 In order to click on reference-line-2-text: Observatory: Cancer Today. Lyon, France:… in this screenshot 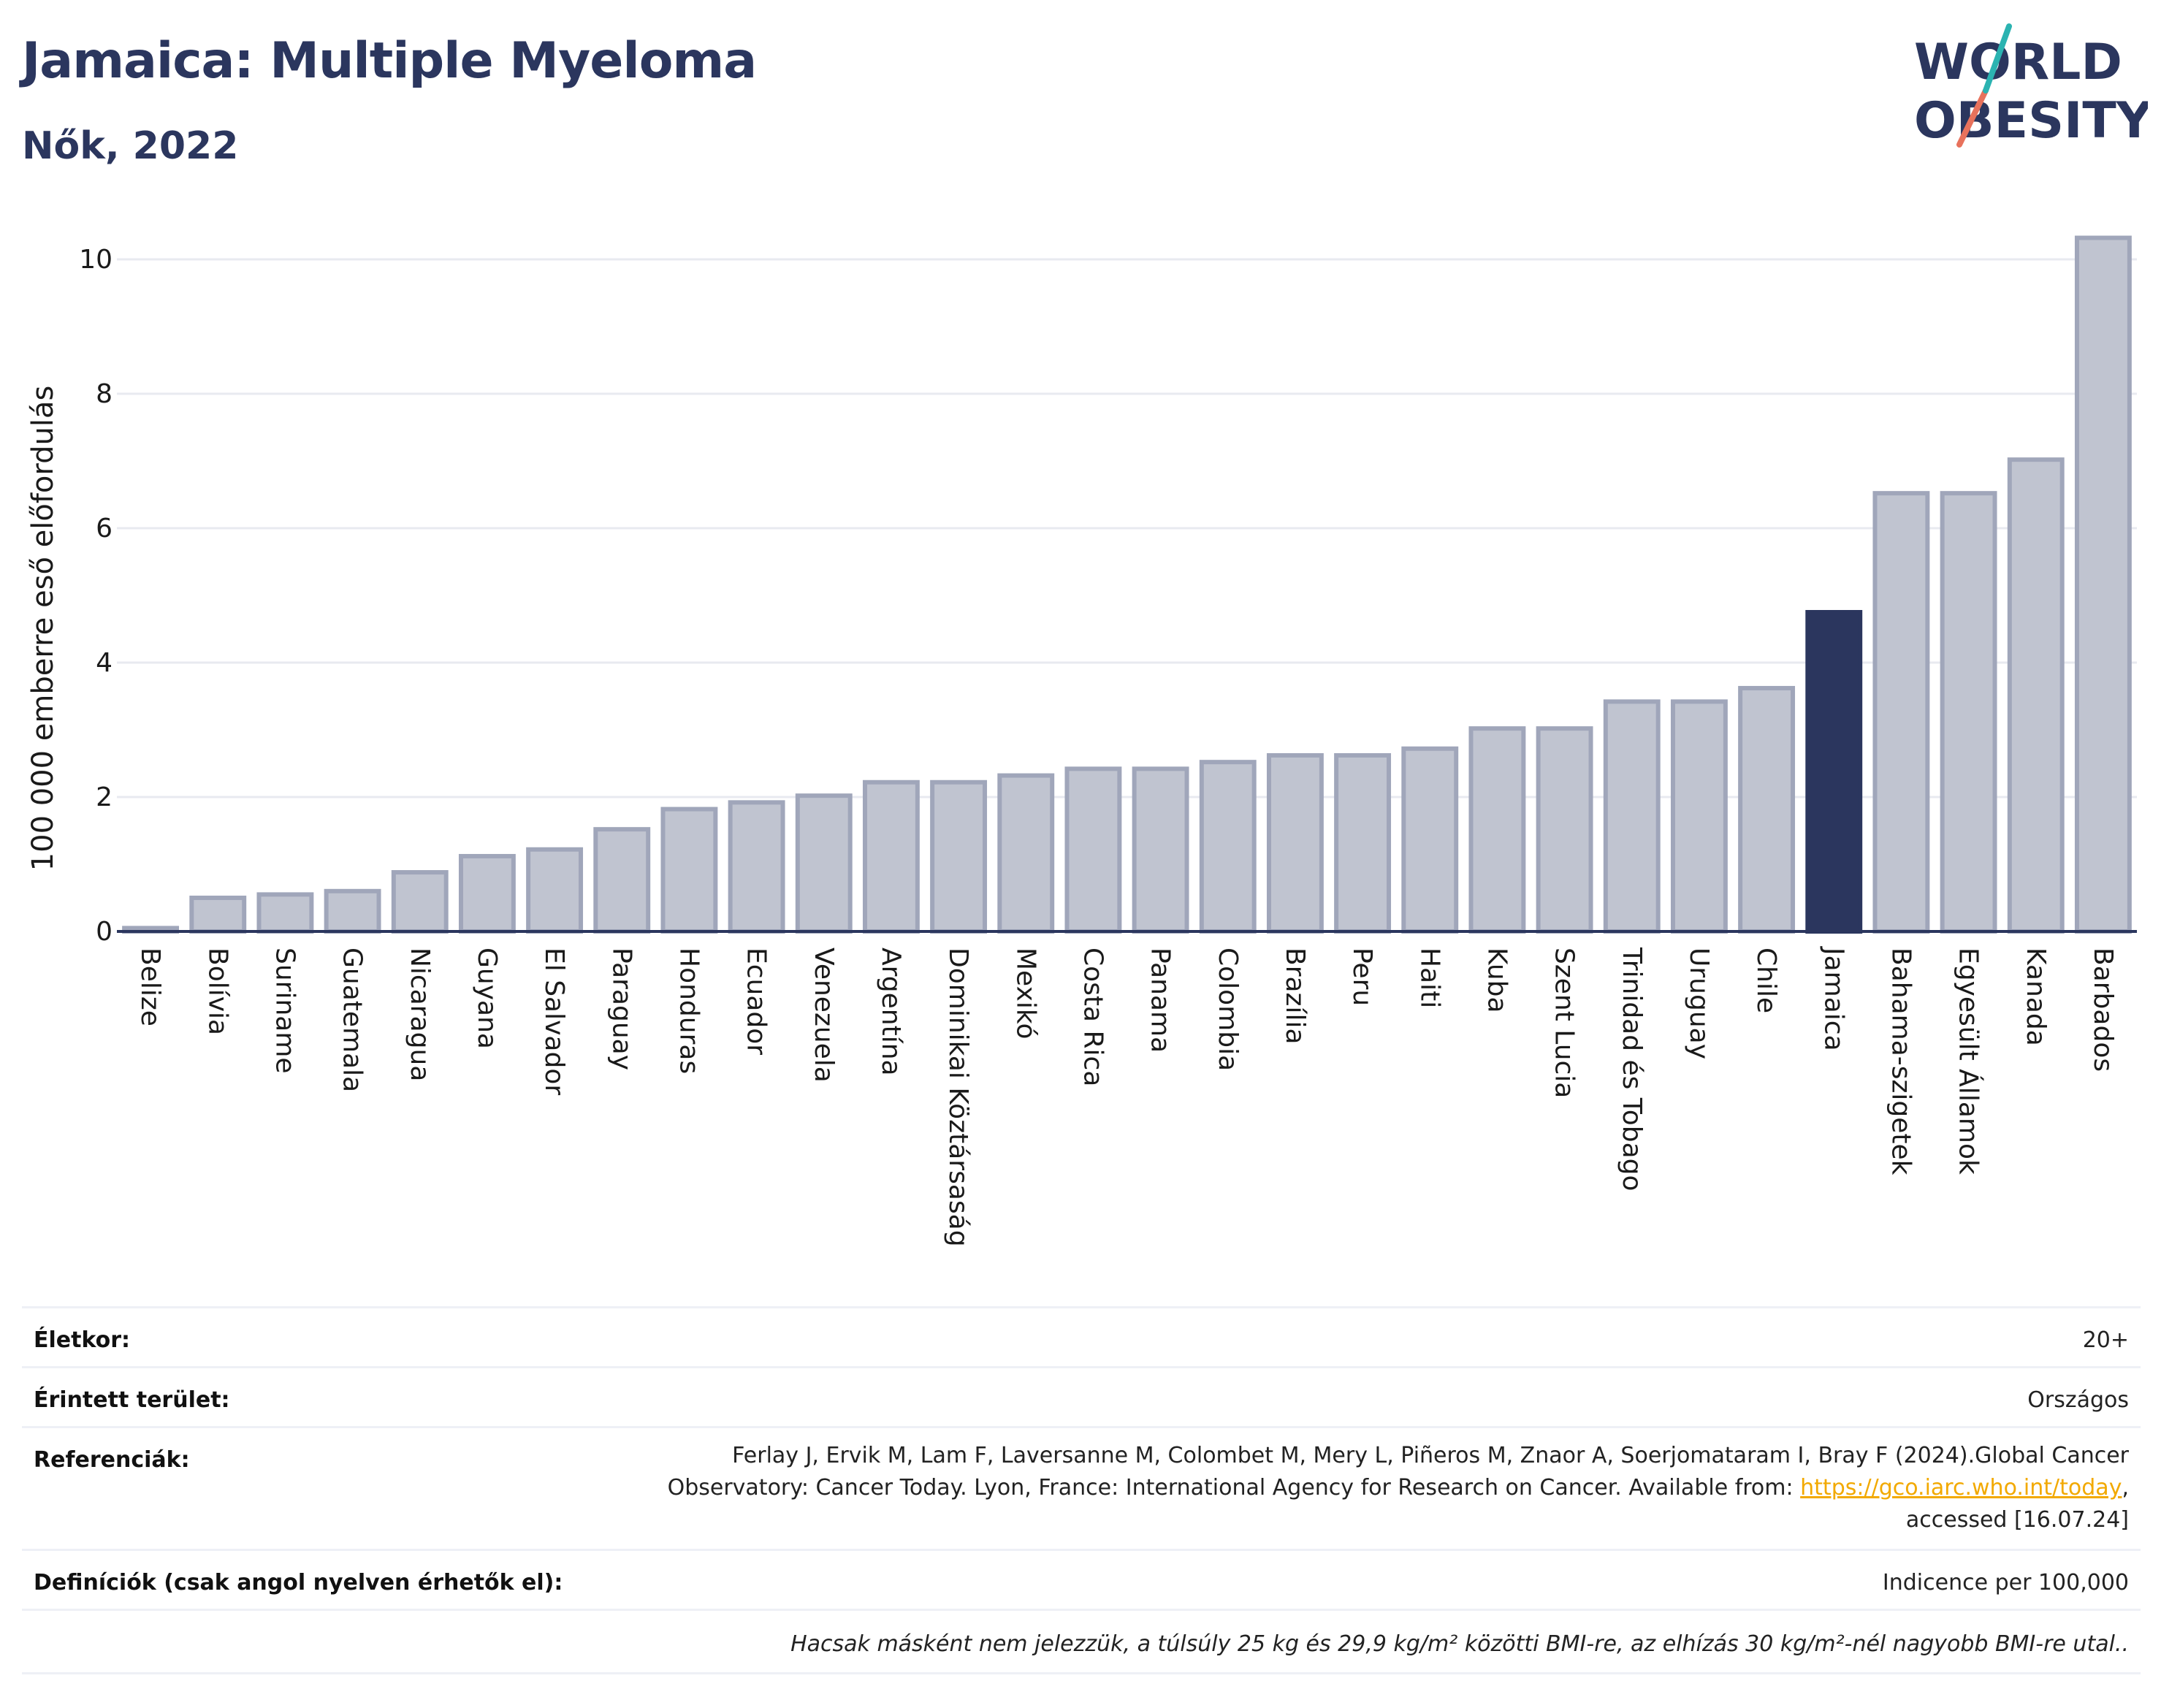, I will do `click(1234, 1488)`.